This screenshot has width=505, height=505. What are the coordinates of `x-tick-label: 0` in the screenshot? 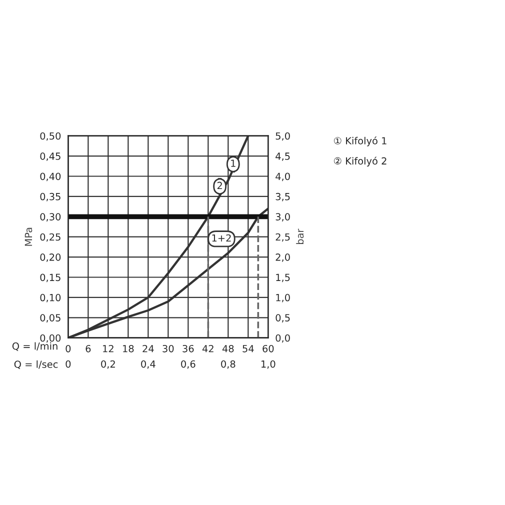 It's located at (68, 348).